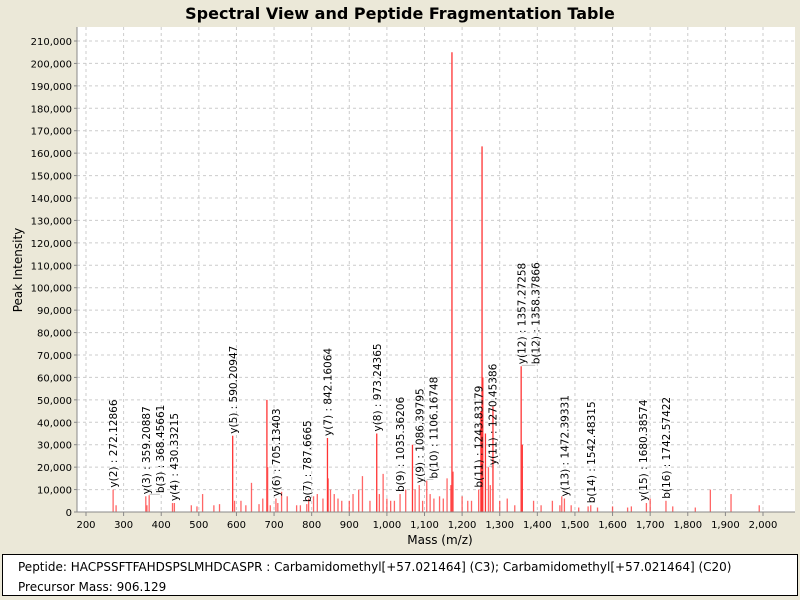 This screenshot has width=800, height=600. I want to click on peak-annotation: y(7) : 842.16064, so click(329, 392).